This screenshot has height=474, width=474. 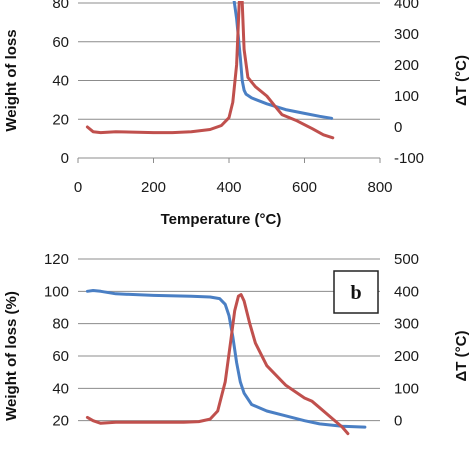 I want to click on x-tick-label: 0, so click(x=78, y=187).